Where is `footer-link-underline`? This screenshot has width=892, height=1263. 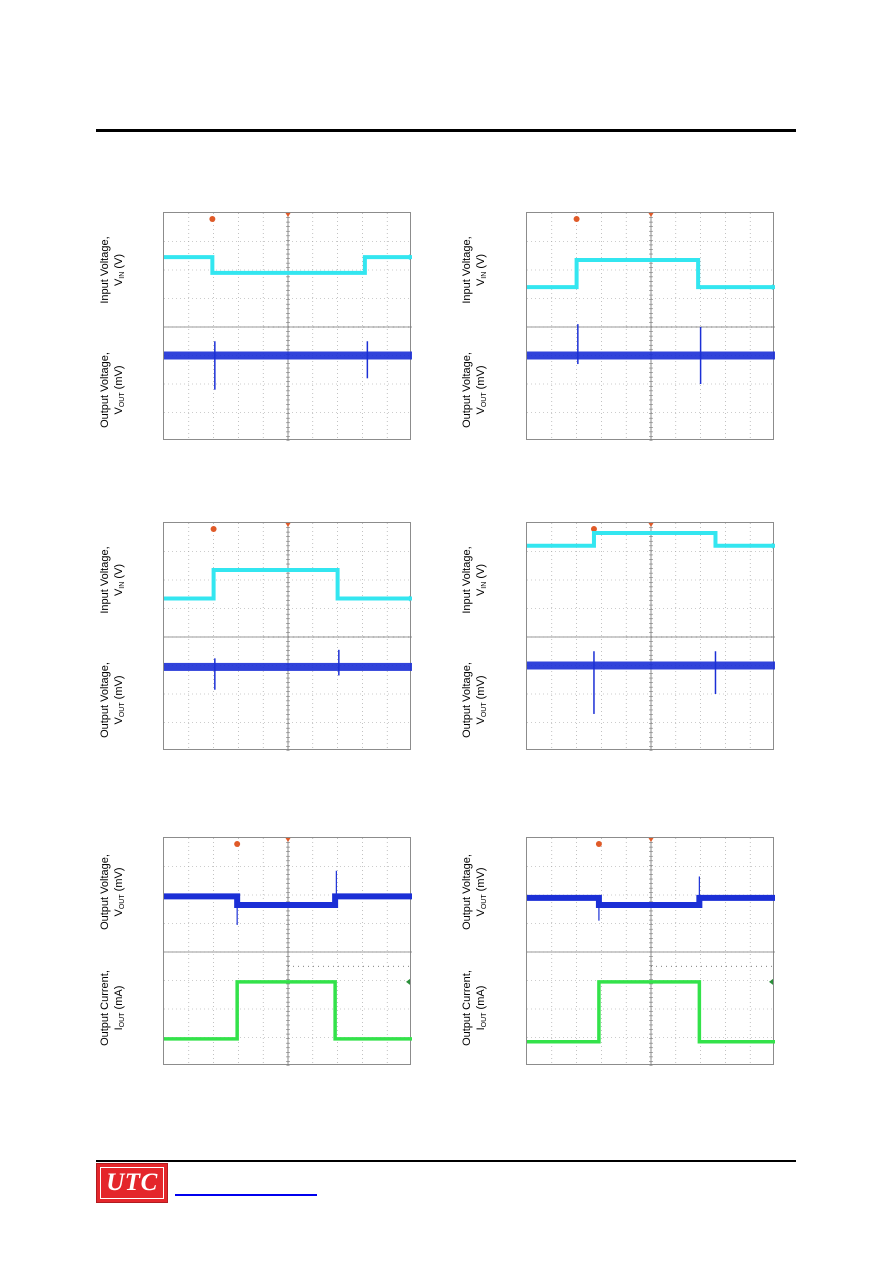 footer-link-underline is located at coordinates (246, 1195).